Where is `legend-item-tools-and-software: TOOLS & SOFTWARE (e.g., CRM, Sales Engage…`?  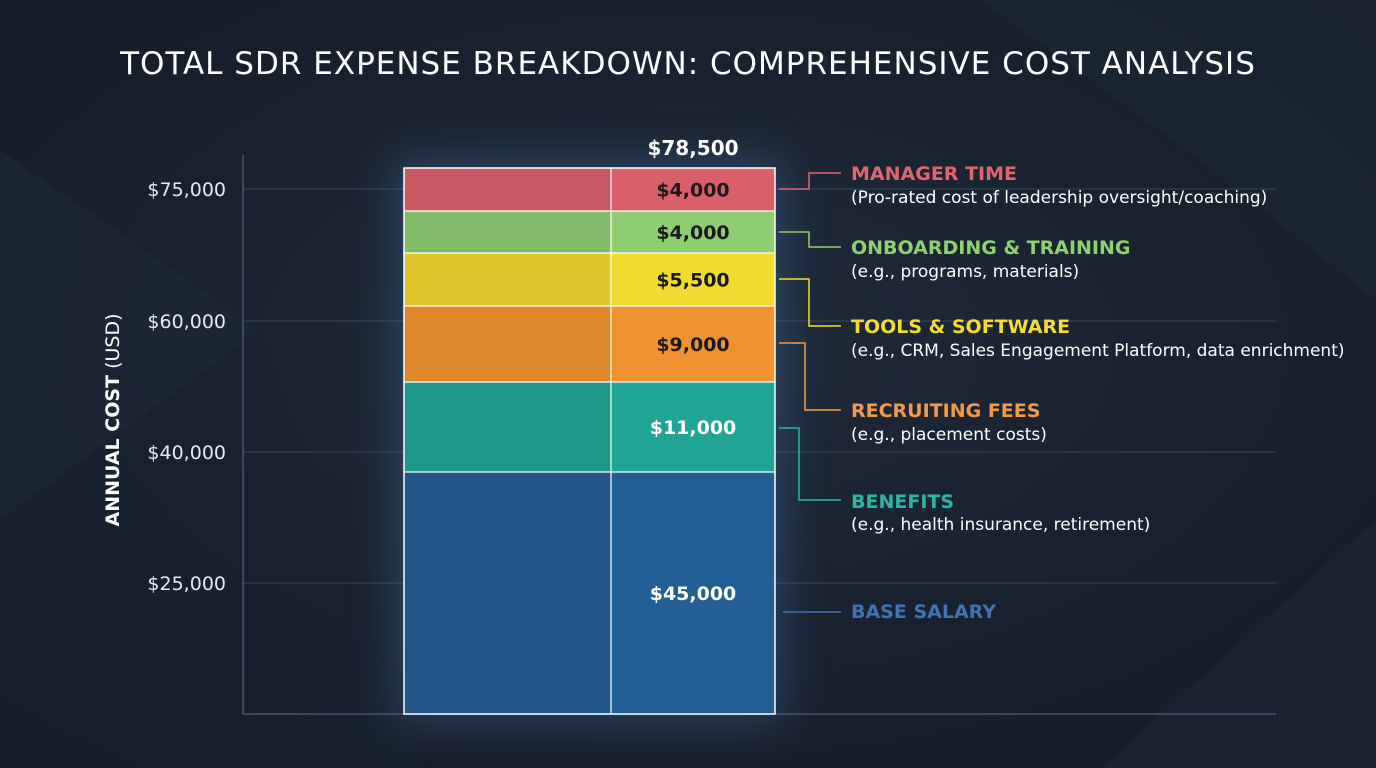
legend-item-tools-and-software: TOOLS & SOFTWARE (e.g., CRM, Sales Engage… is located at coordinates (1062, 319).